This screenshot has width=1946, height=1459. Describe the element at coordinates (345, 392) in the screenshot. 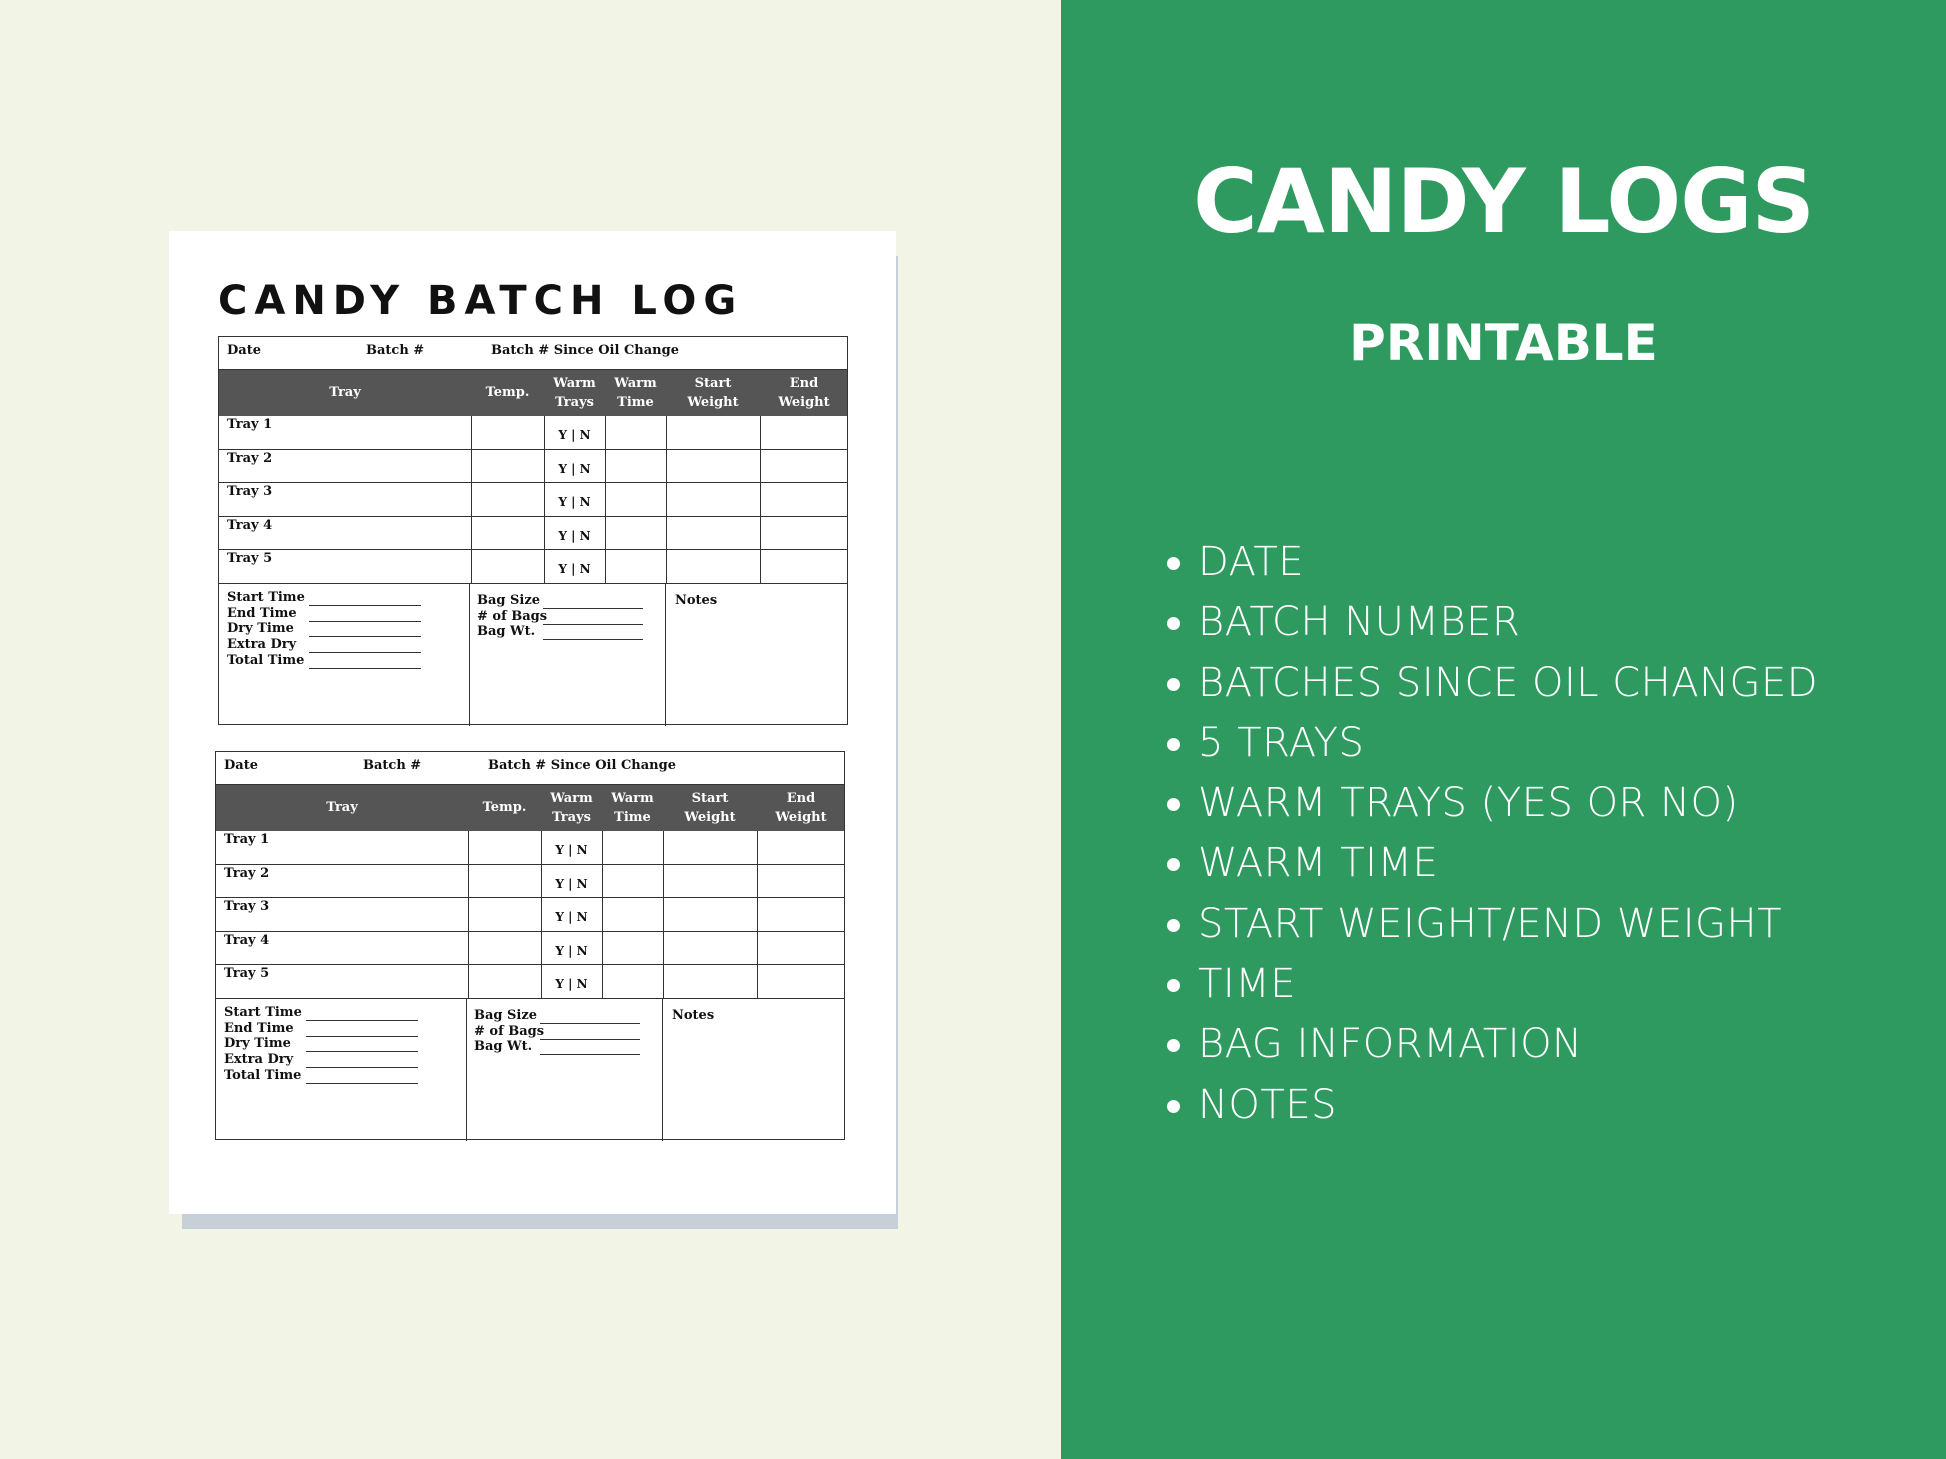

I see `column-header: Tray` at that location.